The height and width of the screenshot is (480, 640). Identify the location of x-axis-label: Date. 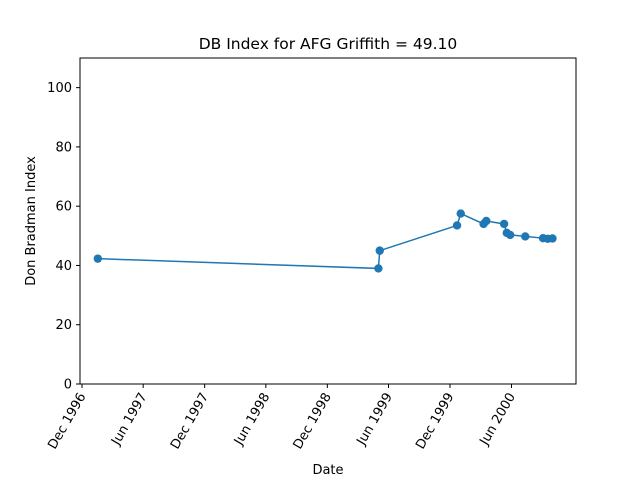
(327, 470).